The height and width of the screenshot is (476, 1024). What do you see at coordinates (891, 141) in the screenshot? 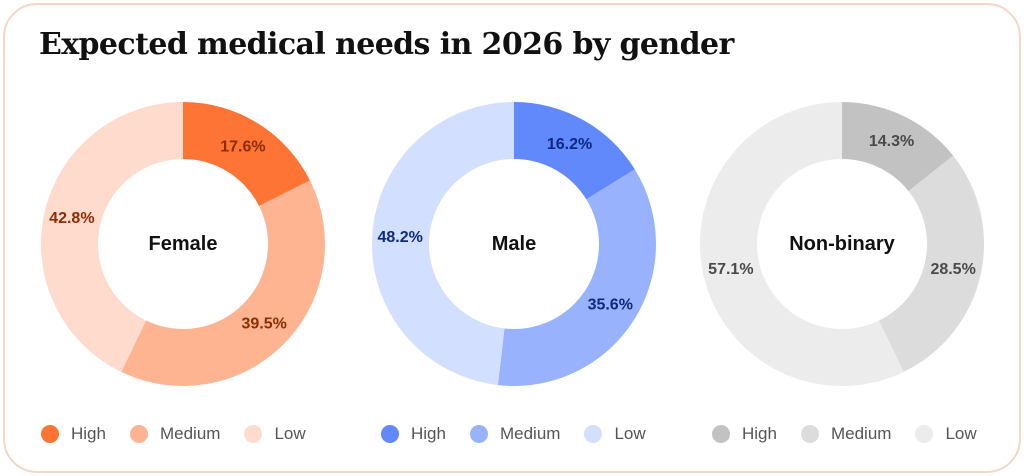
I see `slice-label-high: 14.3%` at bounding box center [891, 141].